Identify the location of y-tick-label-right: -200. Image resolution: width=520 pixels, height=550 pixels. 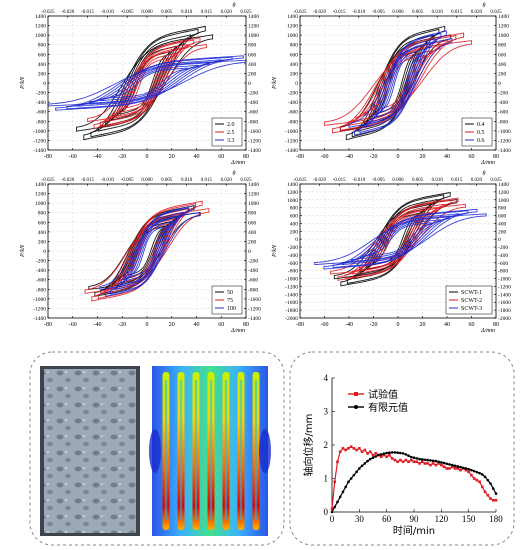
(253, 94).